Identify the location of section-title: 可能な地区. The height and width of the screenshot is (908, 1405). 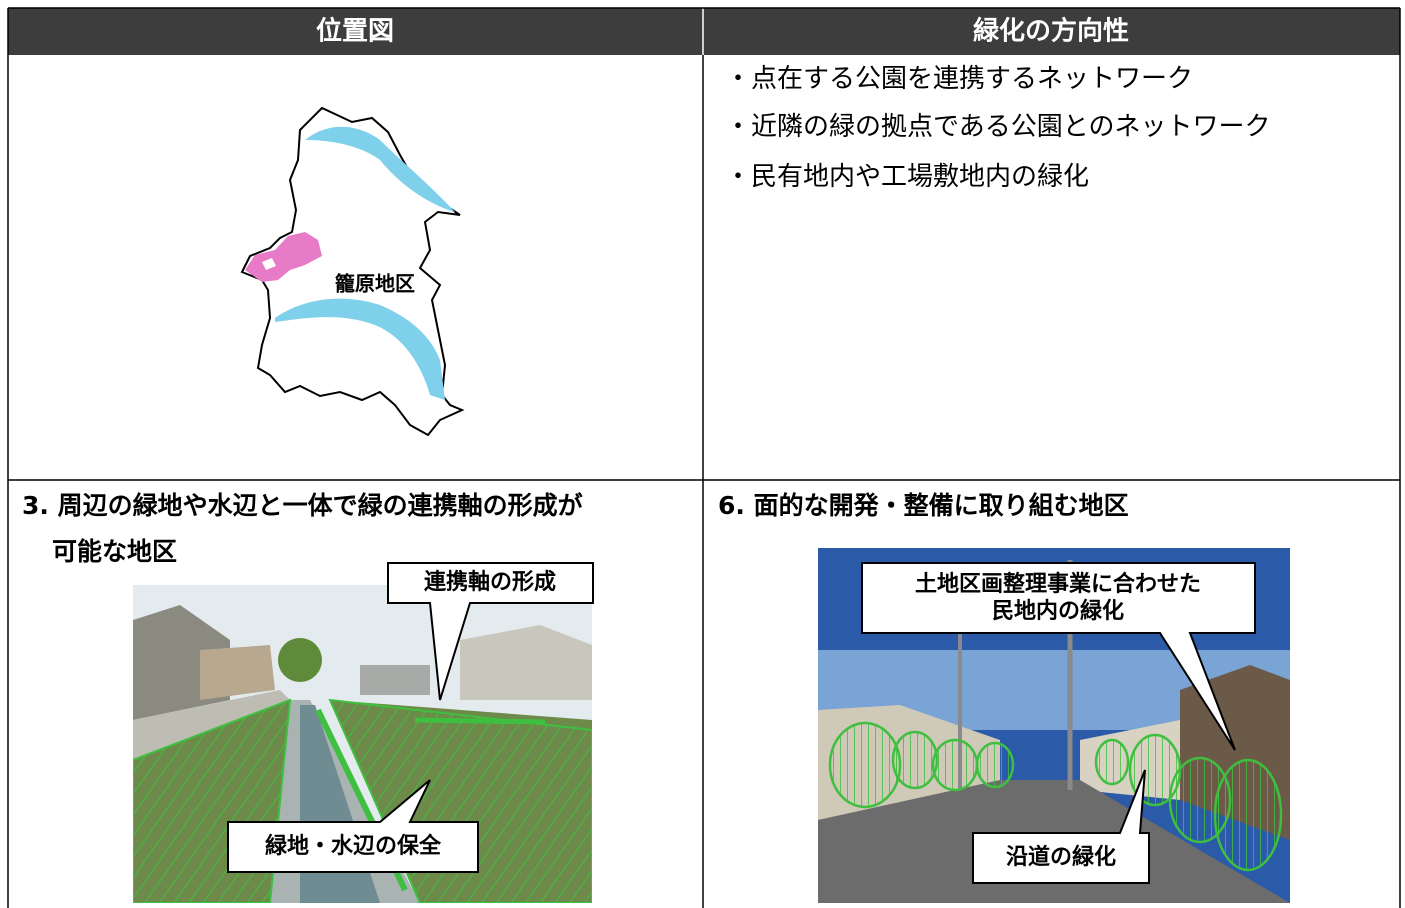
(114, 551).